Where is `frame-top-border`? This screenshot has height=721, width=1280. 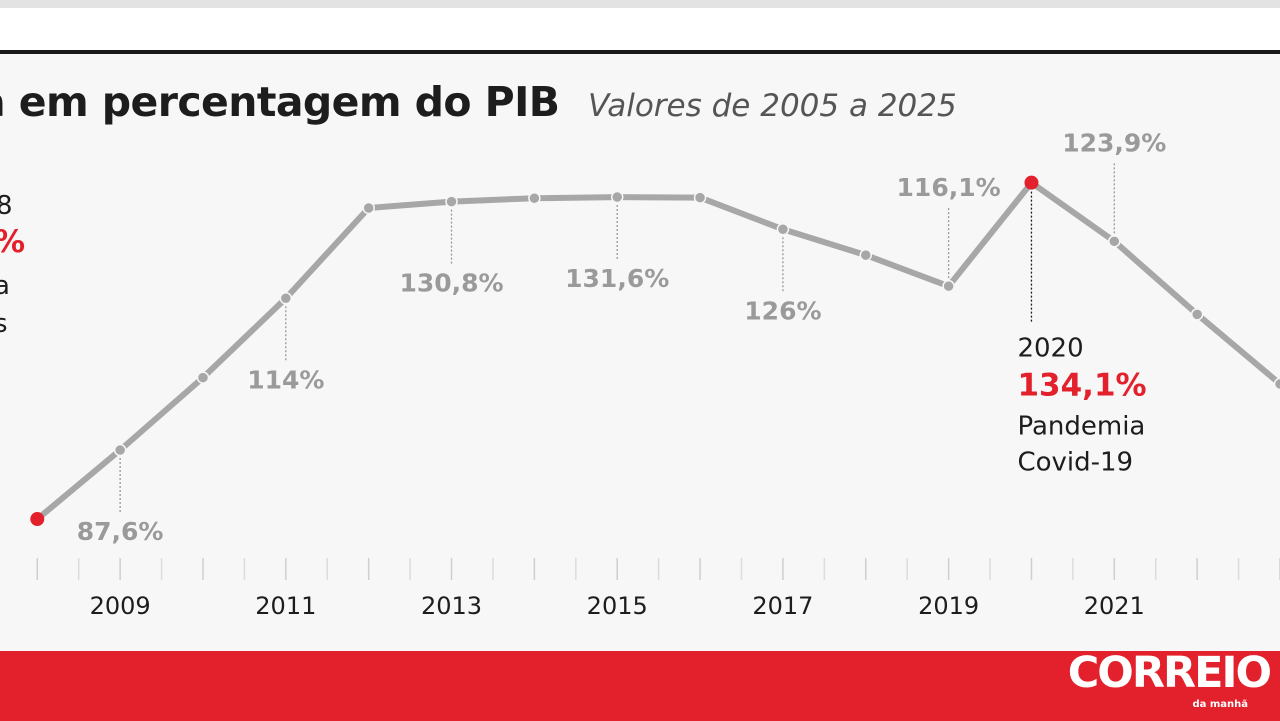
frame-top-border is located at coordinates (640, 52).